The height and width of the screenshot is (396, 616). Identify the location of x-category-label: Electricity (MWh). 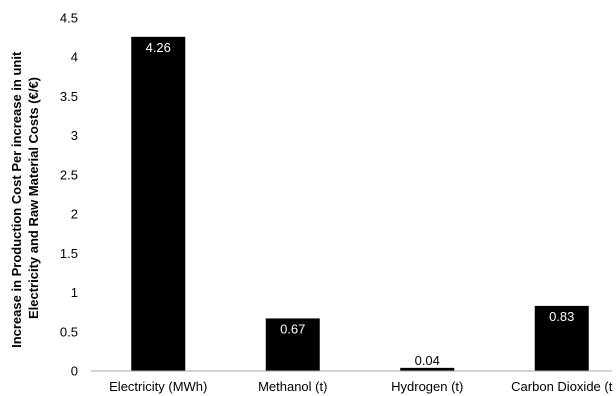
(158, 386).